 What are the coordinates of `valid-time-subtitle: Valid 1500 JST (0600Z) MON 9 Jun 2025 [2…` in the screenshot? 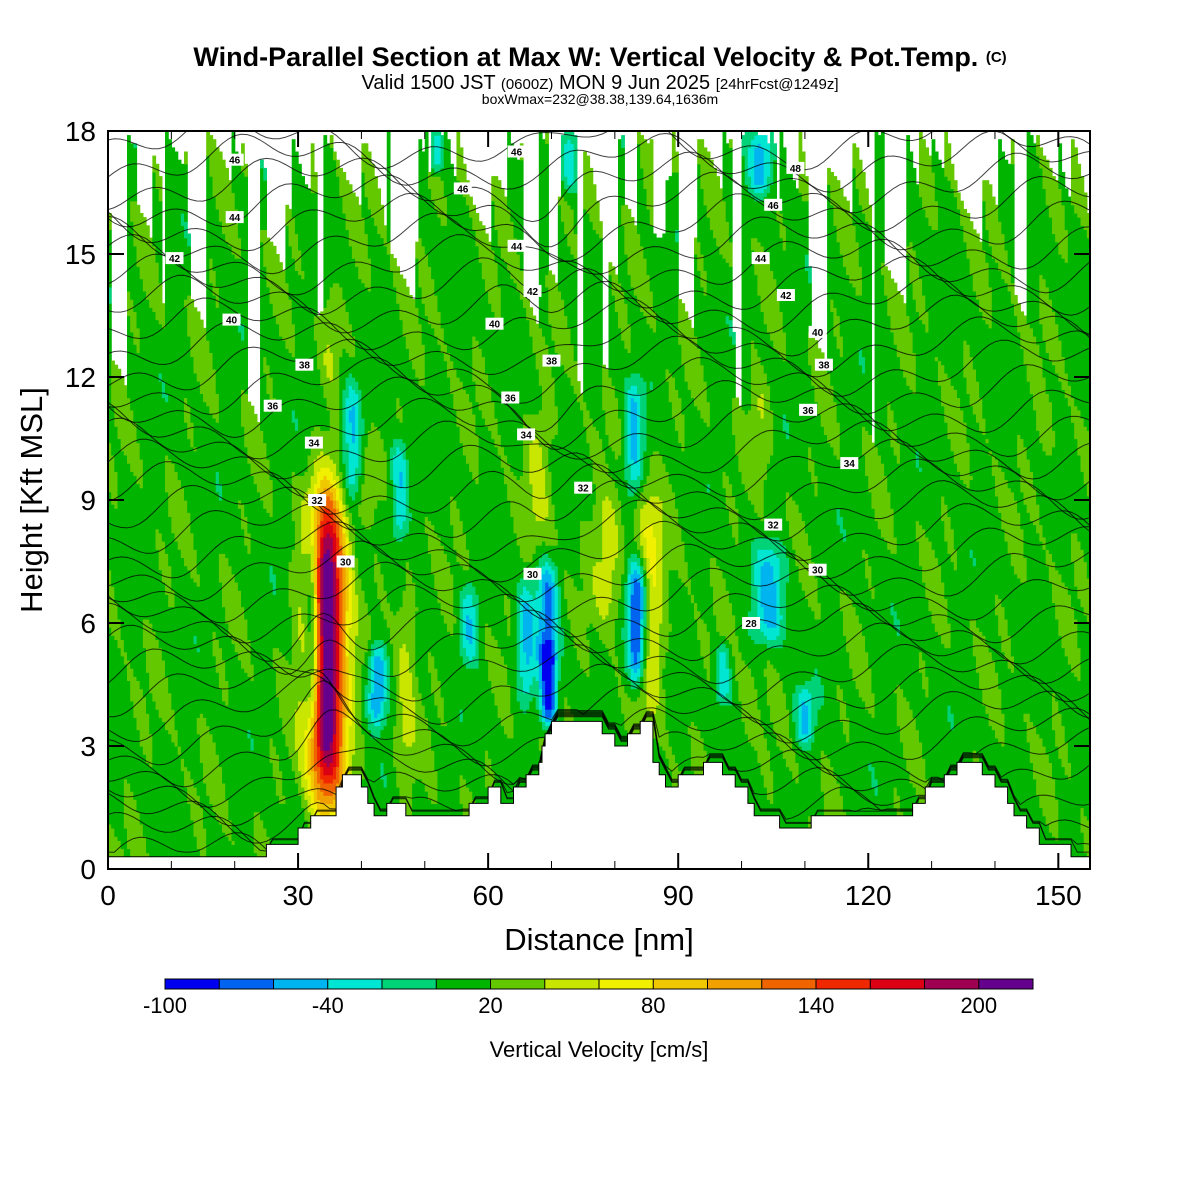 It's located at (600, 83).